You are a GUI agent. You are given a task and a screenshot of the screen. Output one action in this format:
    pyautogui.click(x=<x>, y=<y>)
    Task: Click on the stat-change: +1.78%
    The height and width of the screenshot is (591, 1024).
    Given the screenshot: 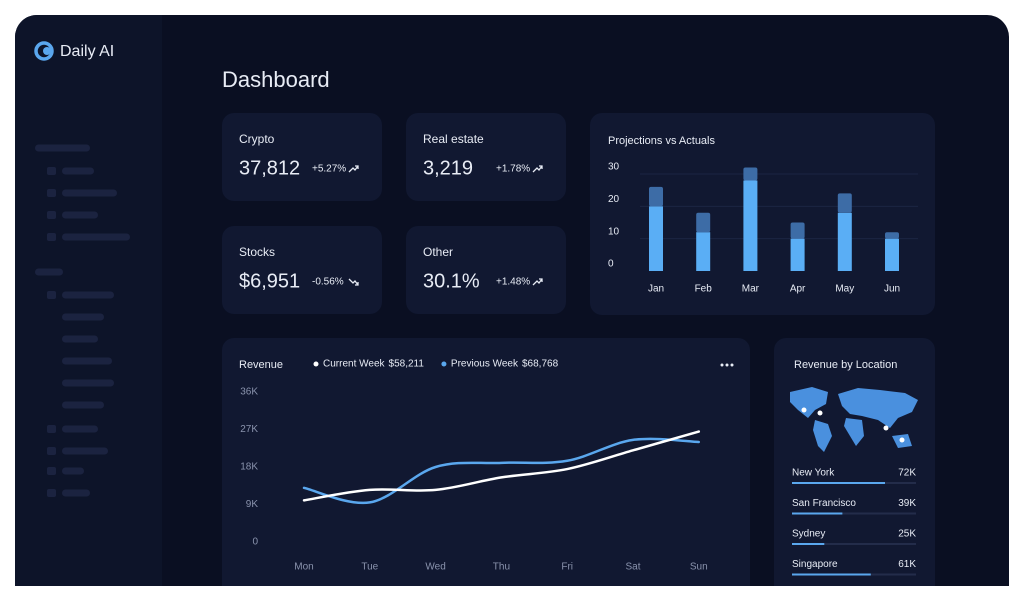 What is the action you would take?
    pyautogui.click(x=513, y=169)
    